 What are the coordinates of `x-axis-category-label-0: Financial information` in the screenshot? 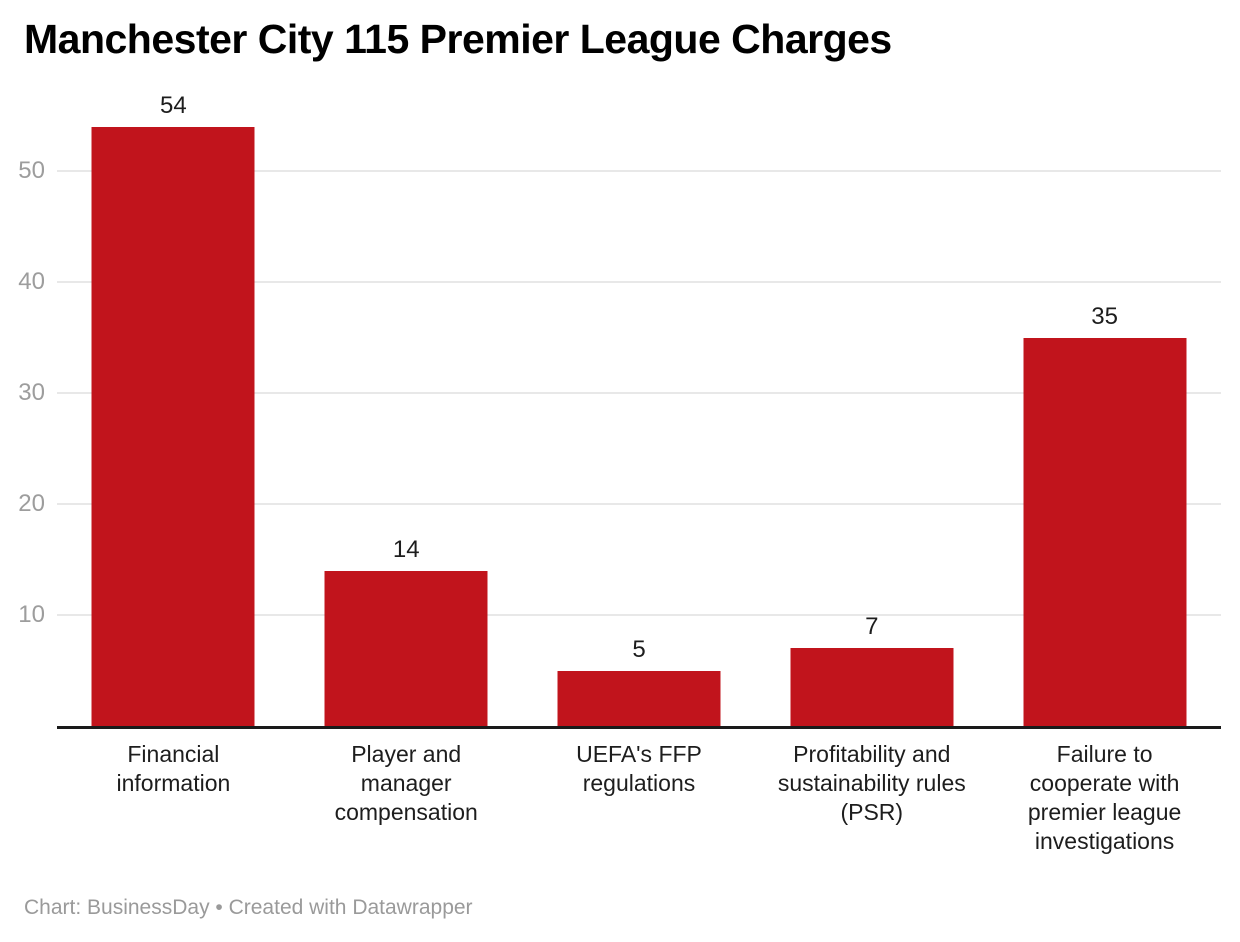 It's located at (173, 768).